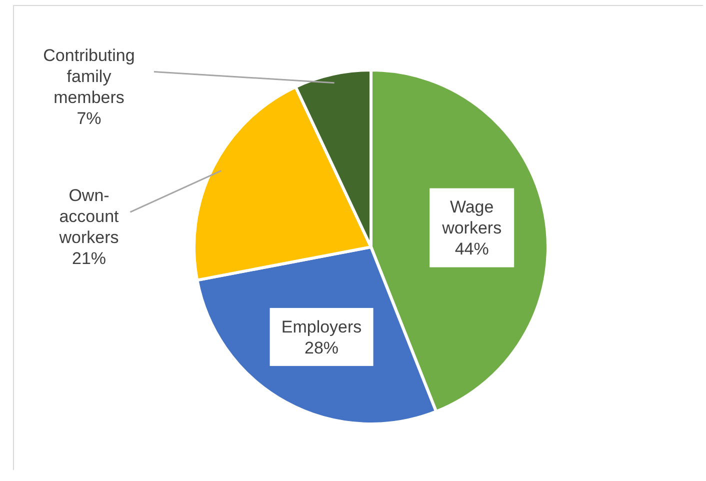  I want to click on slice-label: Wage workers, so click(471, 218).